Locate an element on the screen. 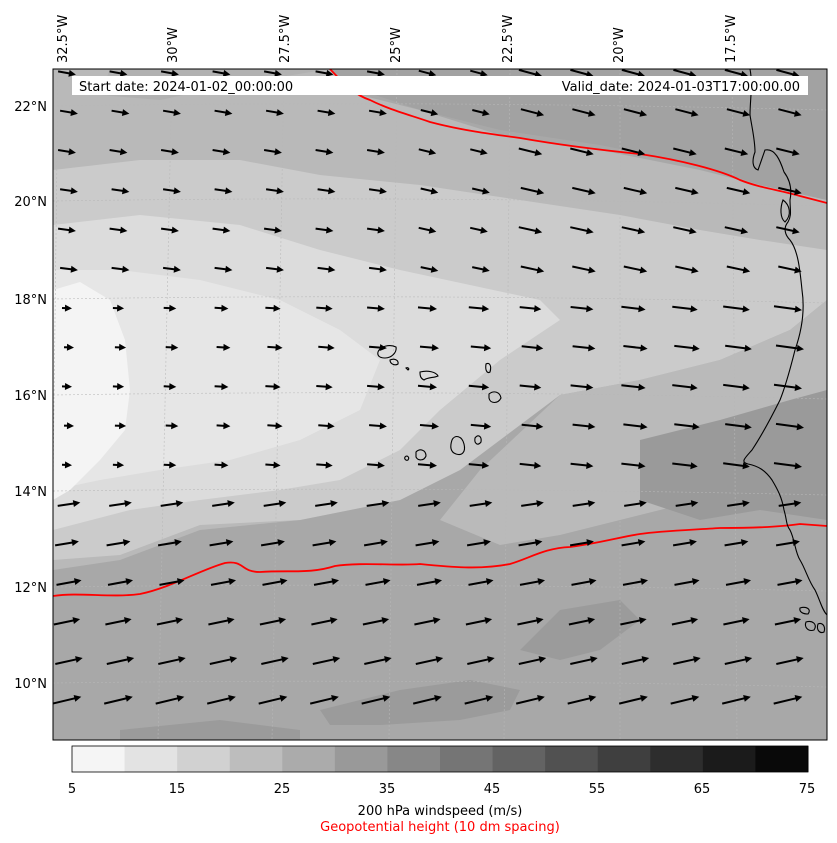 The image size is (837, 843). cape-verde-island-fogo is located at coordinates (421, 455).